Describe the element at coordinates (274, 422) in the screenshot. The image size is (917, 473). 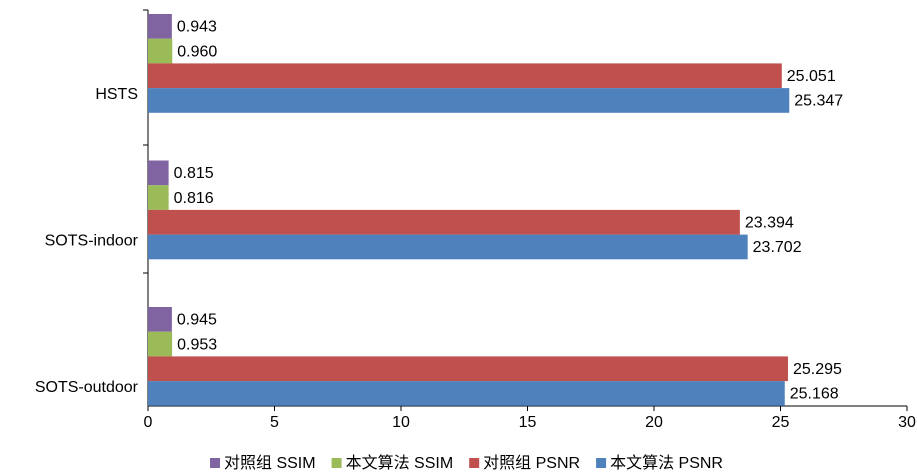
I see `x-tick-label: 5` at that location.